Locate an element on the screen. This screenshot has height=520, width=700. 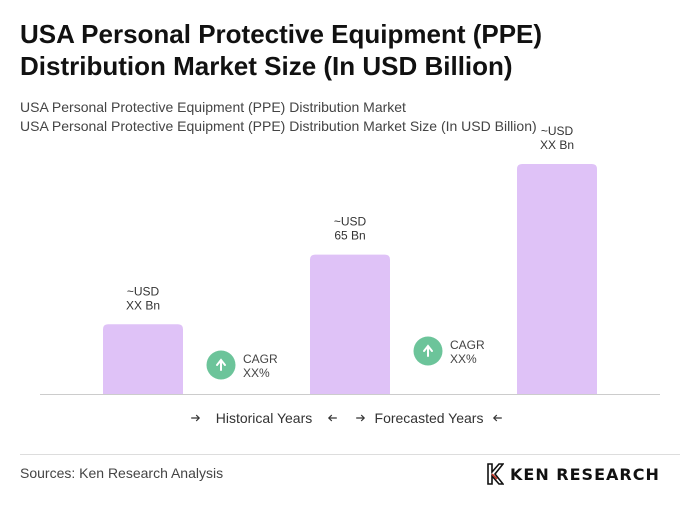
footer-divider is located at coordinates (350, 454).